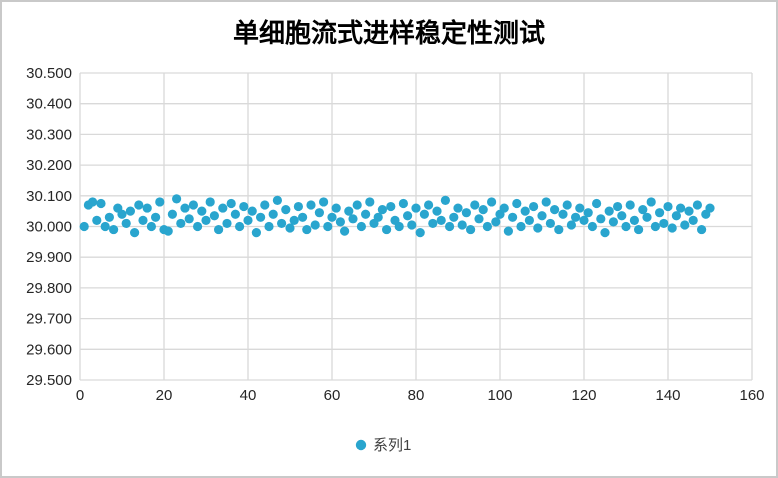  Describe the element at coordinates (751, 395) in the screenshot. I see `x-tick-label: 160` at that location.